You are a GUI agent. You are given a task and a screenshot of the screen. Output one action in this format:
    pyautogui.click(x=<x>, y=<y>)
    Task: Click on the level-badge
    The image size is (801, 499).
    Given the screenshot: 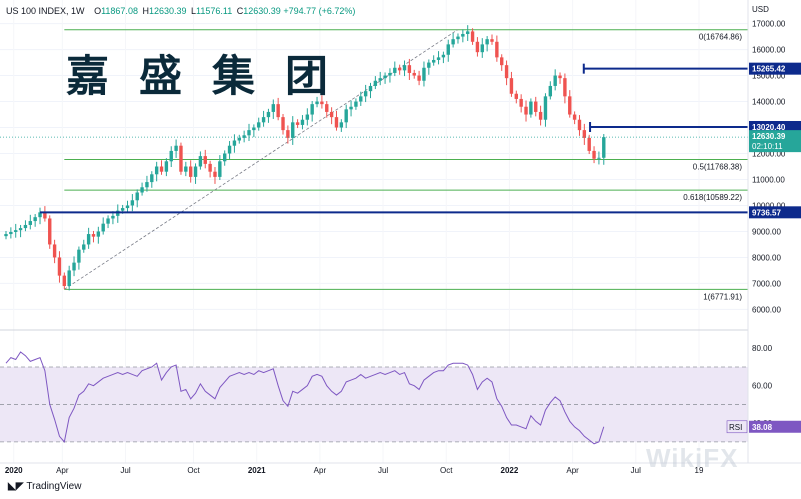 What is the action you would take?
    pyautogui.click(x=775, y=212)
    